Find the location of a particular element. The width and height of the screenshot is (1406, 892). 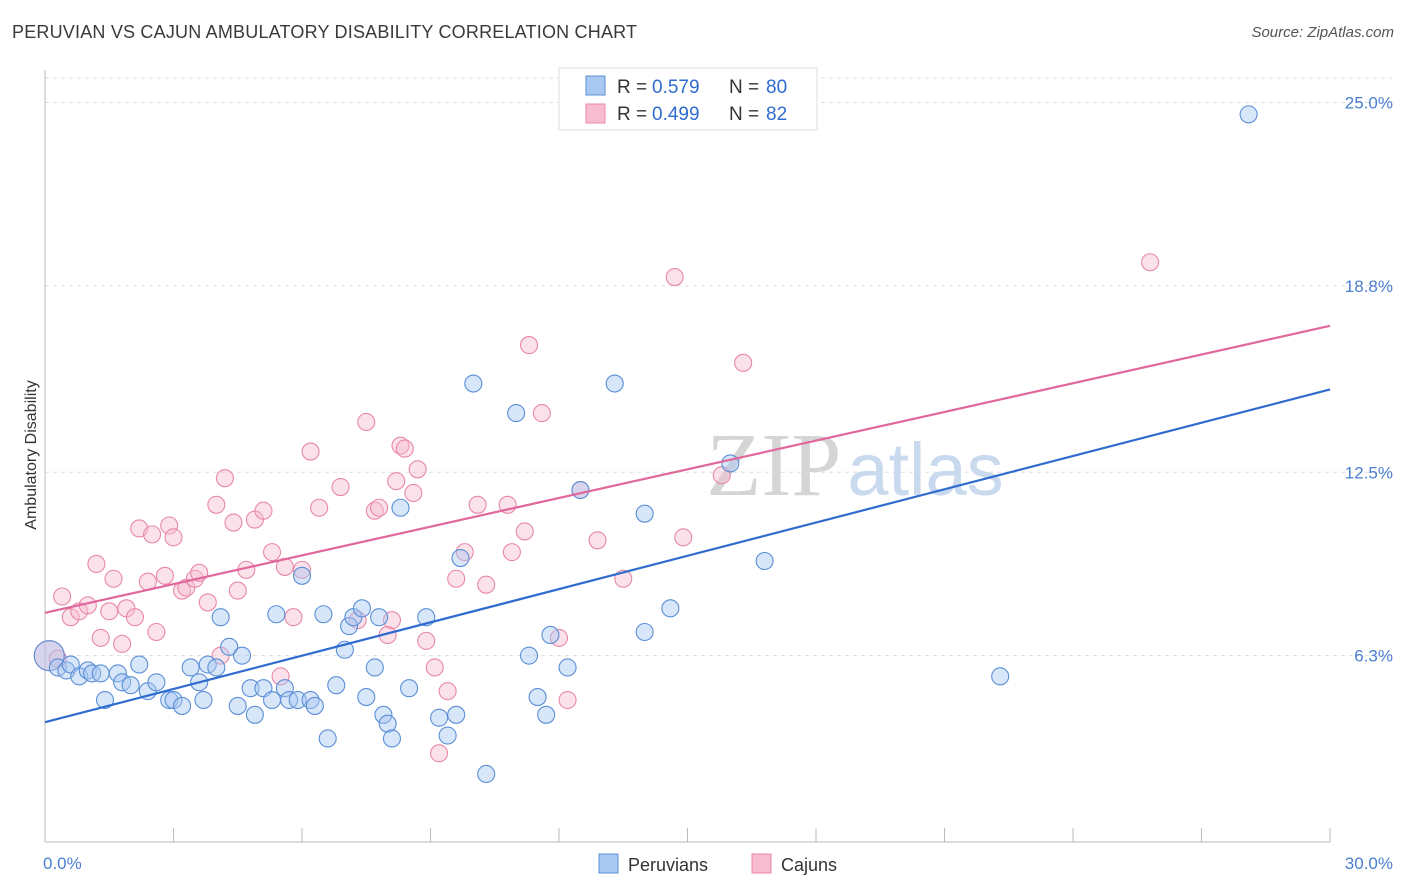

legend-n-label-1: N = is located at coordinates (744, 87).